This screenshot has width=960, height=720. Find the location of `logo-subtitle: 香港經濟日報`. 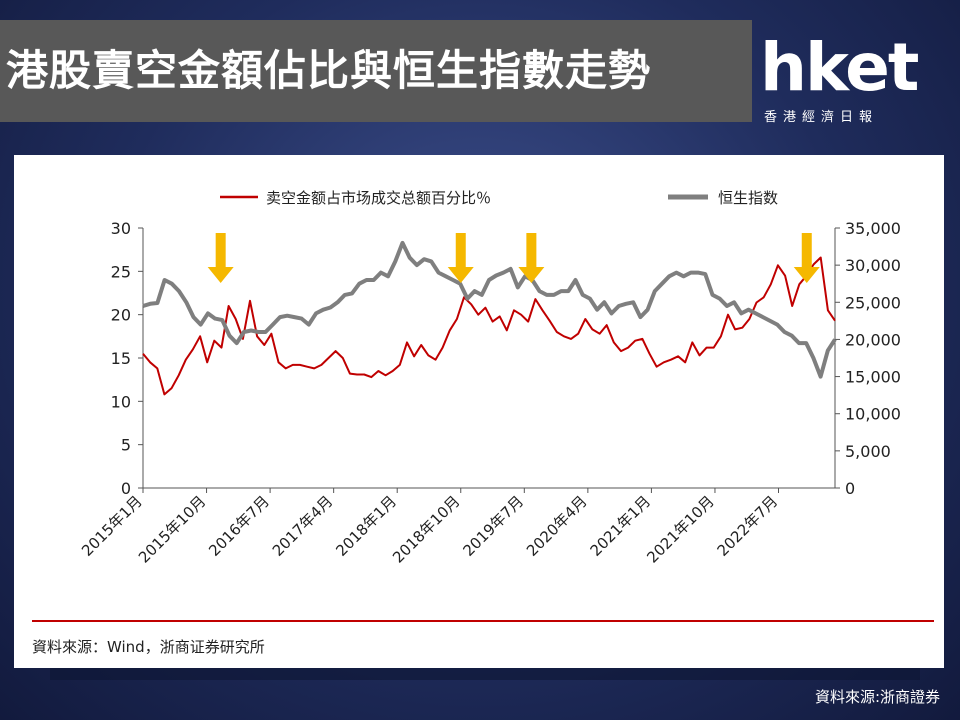

logo-subtitle: 香港經濟日報 is located at coordinates (821, 117).